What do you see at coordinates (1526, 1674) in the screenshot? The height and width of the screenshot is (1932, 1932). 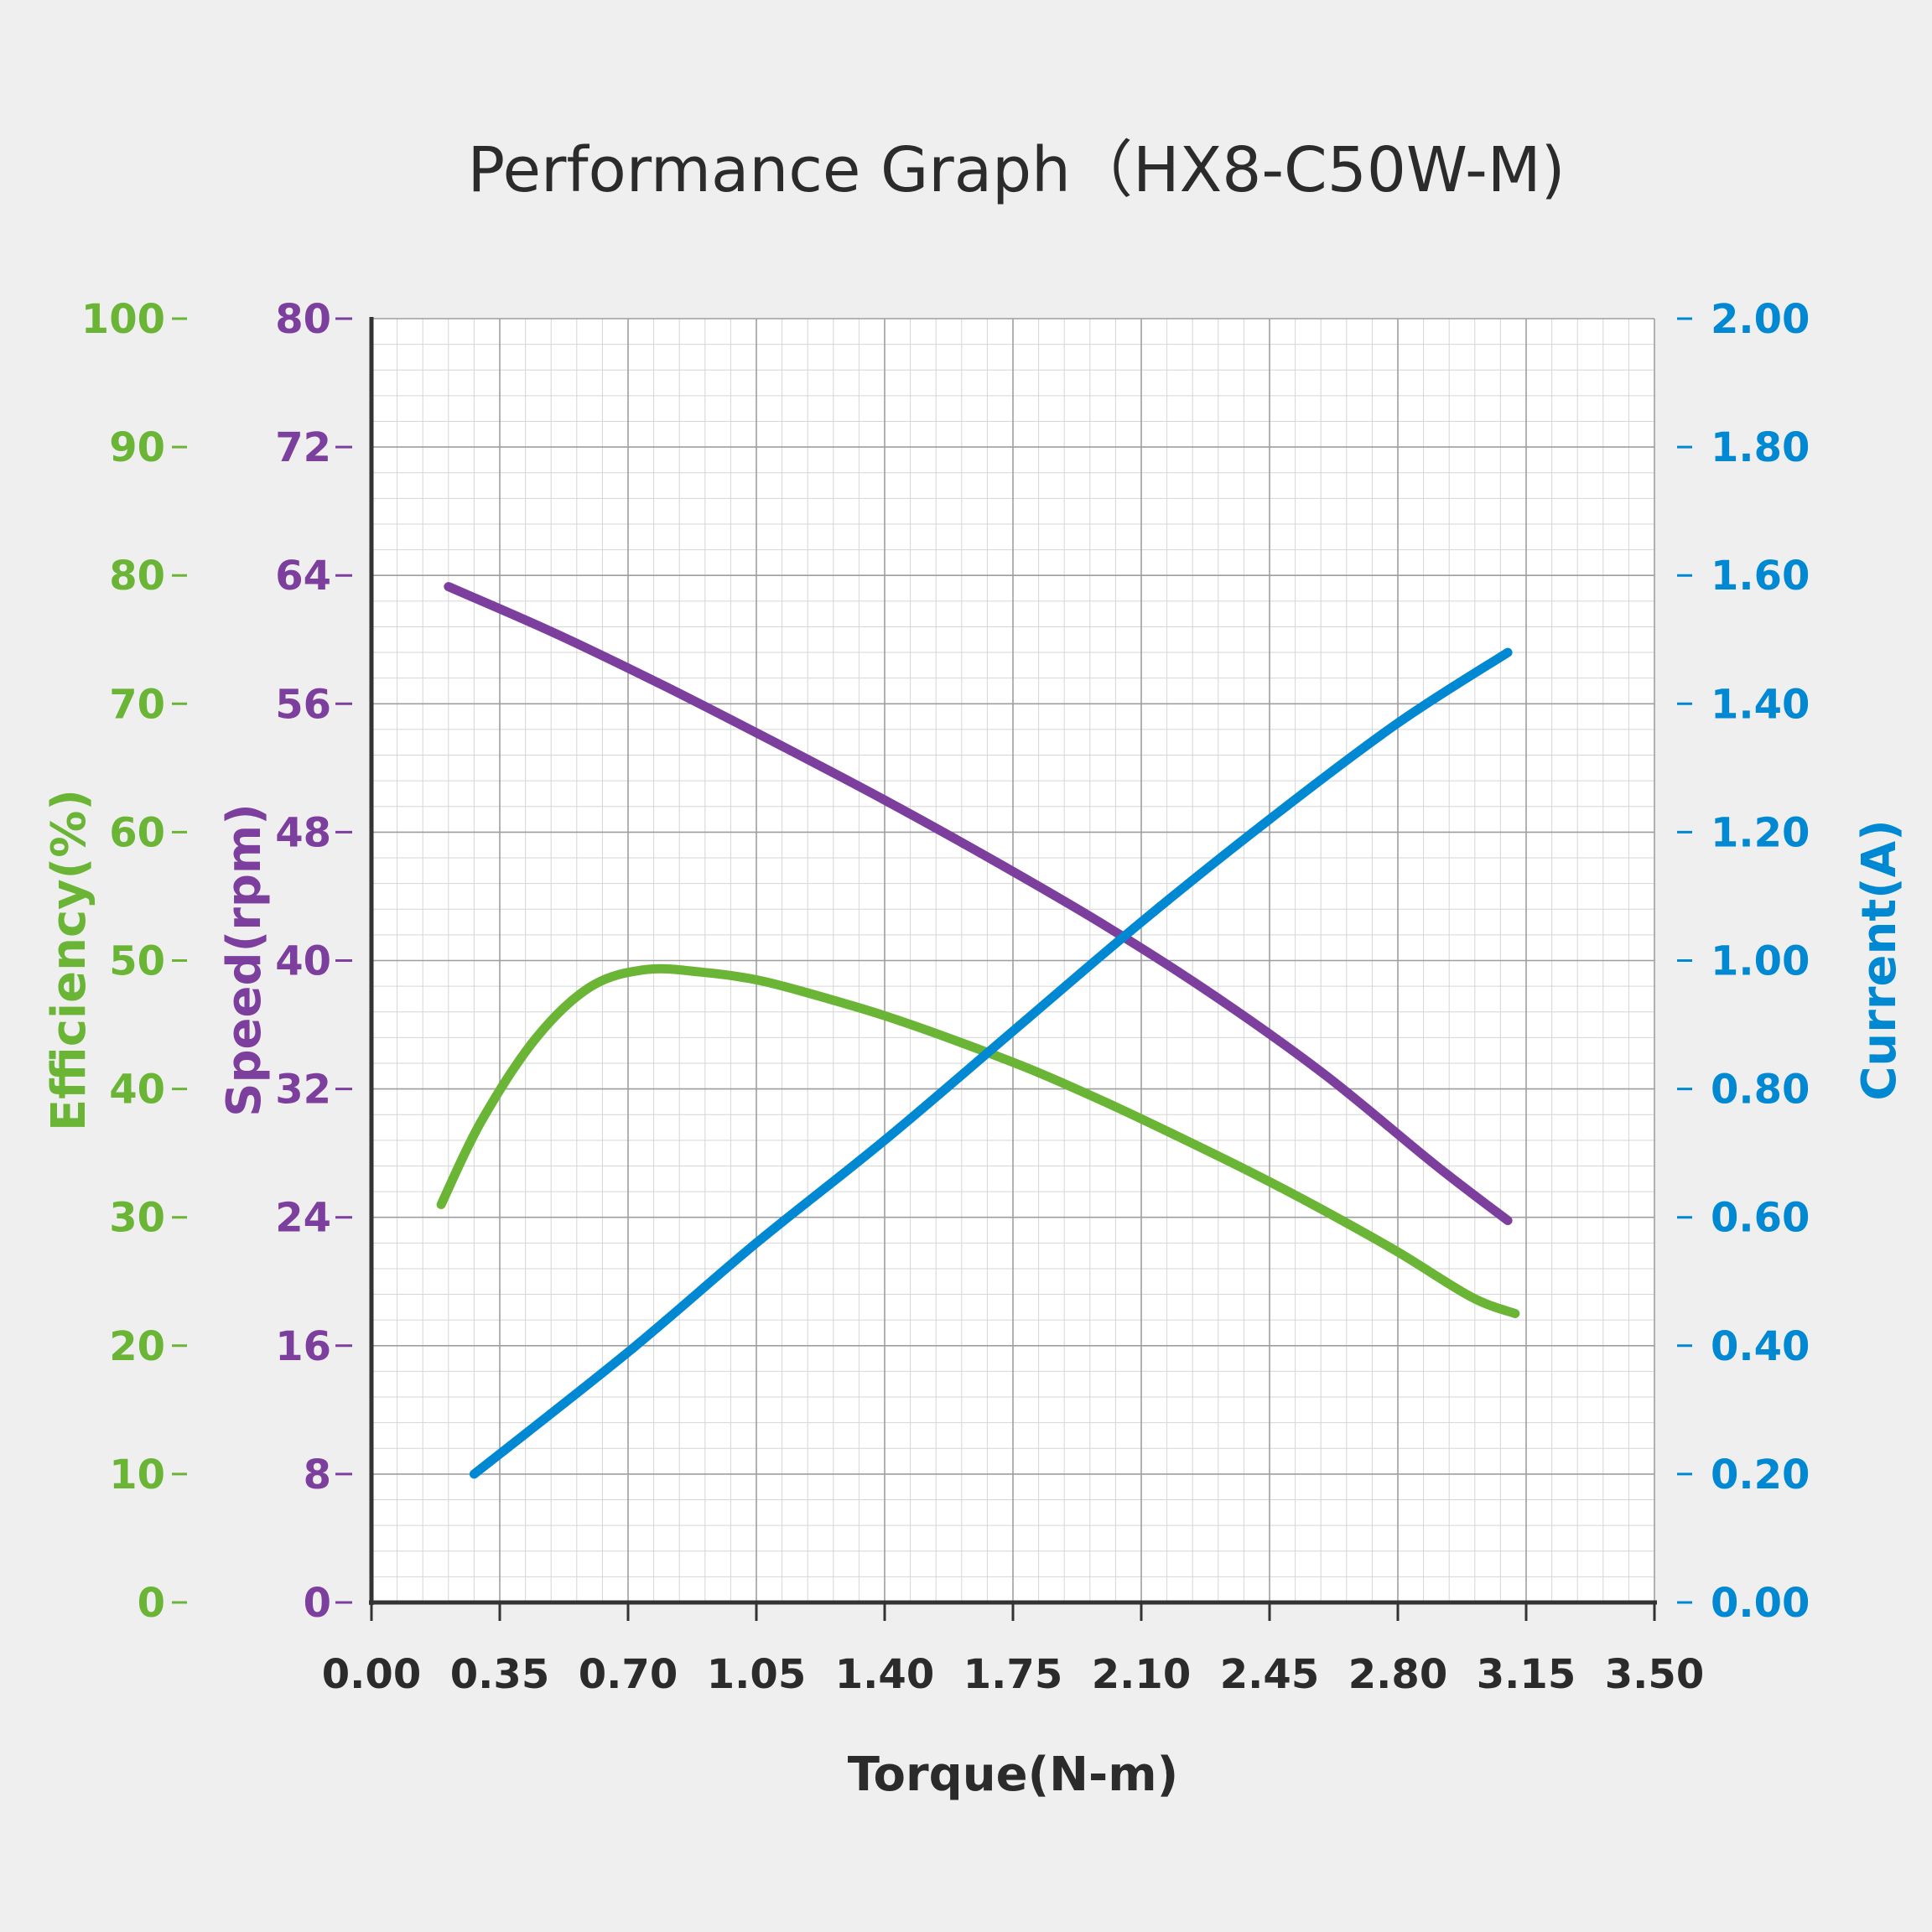 I see `x-tick-label: 3.15` at bounding box center [1526, 1674].